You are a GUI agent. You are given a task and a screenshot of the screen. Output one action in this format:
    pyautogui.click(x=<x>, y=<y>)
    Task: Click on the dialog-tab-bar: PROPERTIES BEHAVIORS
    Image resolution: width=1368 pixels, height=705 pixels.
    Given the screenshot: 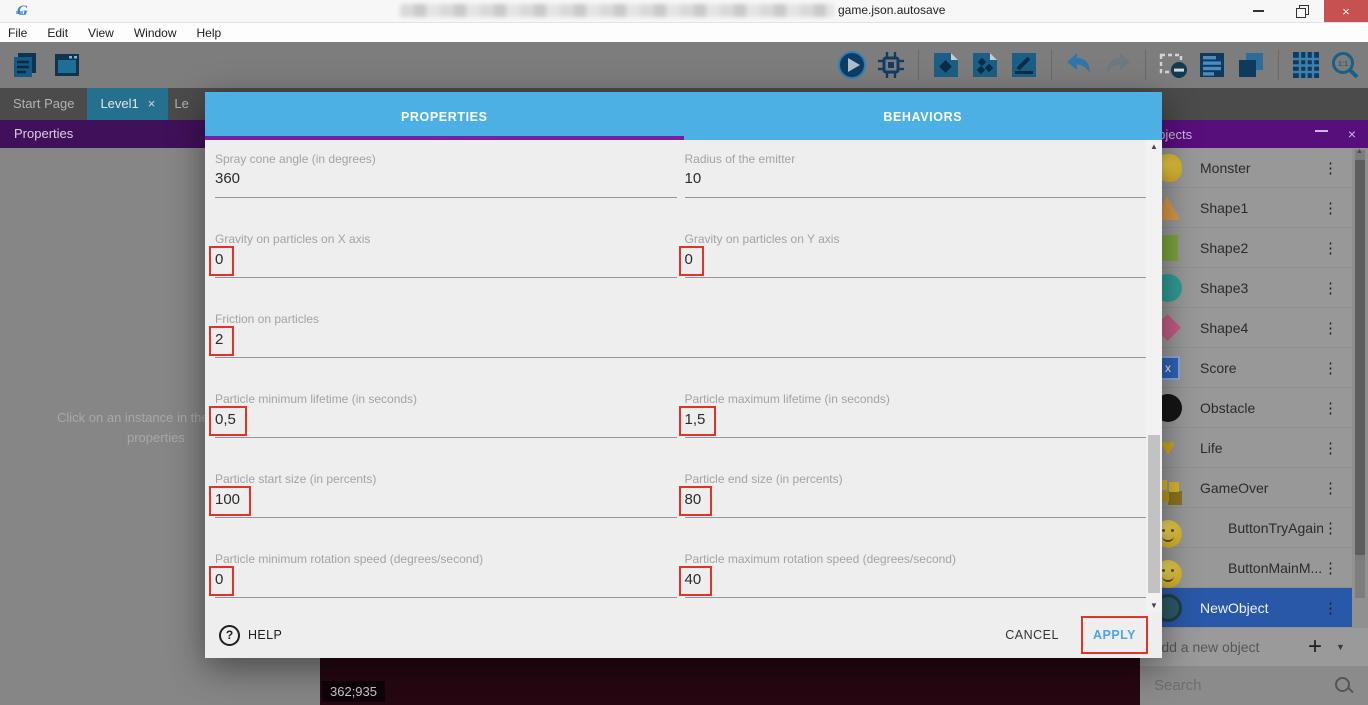 What is the action you would take?
    pyautogui.click(x=683, y=116)
    